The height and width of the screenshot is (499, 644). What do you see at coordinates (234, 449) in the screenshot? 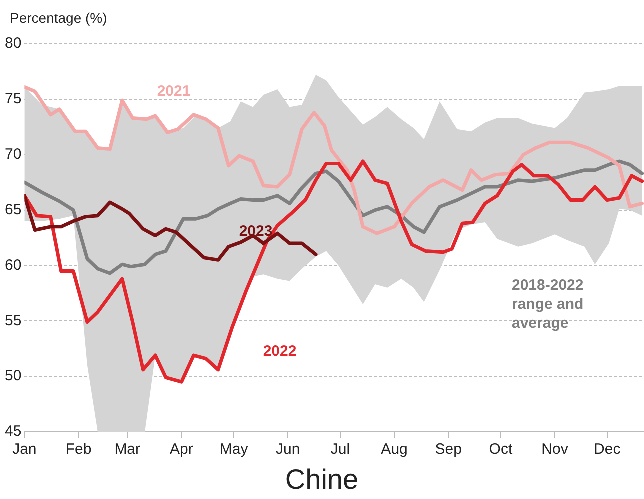
I see `x-tick-label: May` at bounding box center [234, 449].